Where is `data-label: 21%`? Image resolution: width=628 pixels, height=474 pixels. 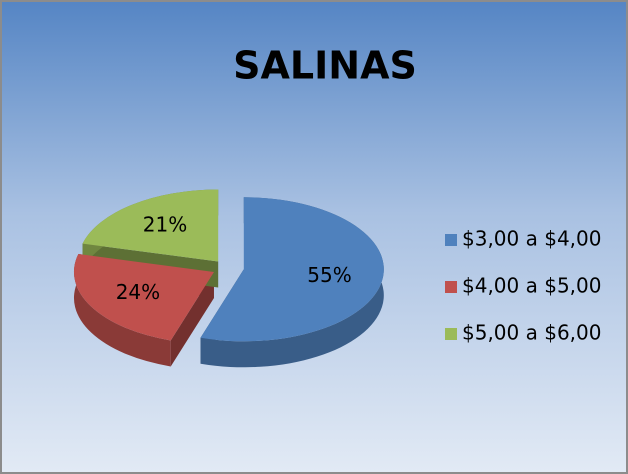 data-label: 21% is located at coordinates (165, 225).